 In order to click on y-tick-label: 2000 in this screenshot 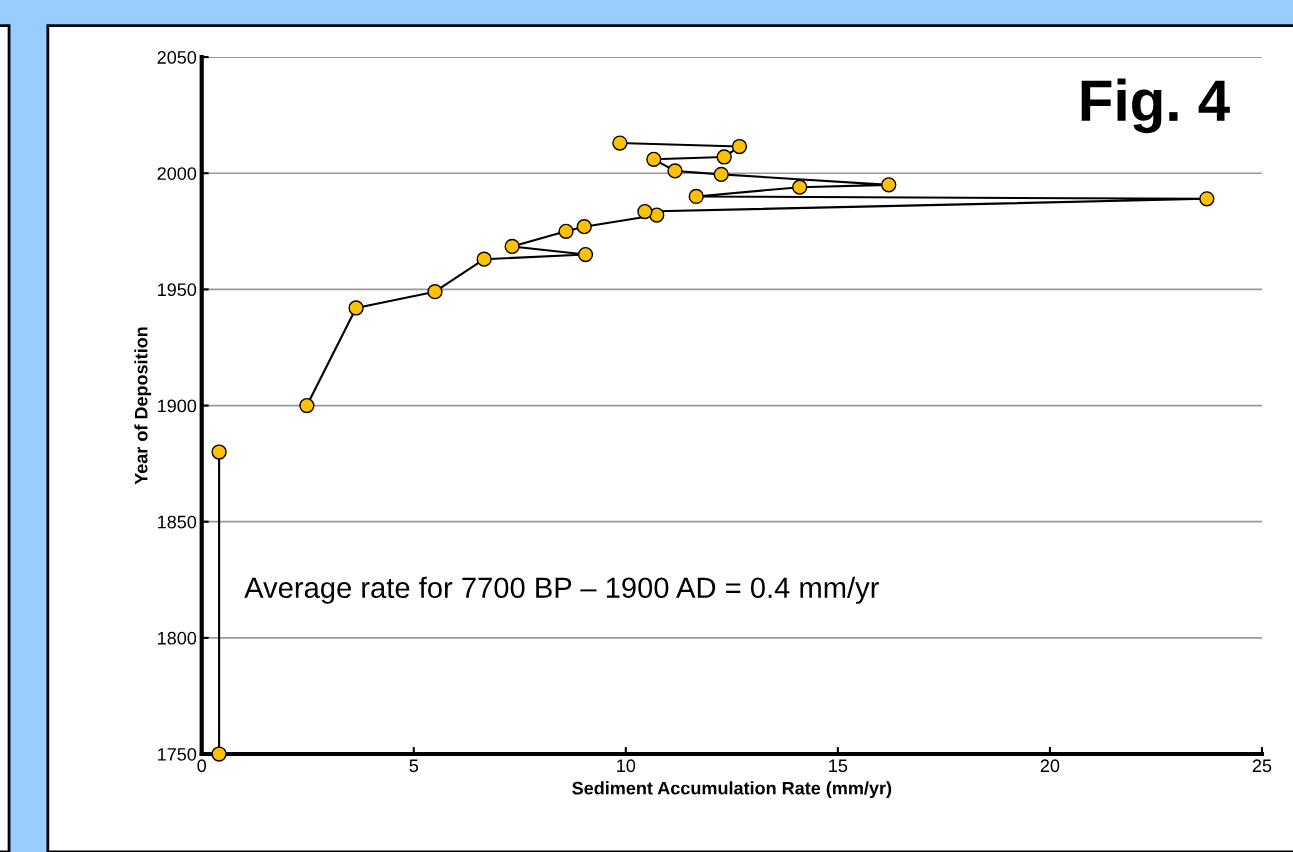, I will do `click(177, 173)`.